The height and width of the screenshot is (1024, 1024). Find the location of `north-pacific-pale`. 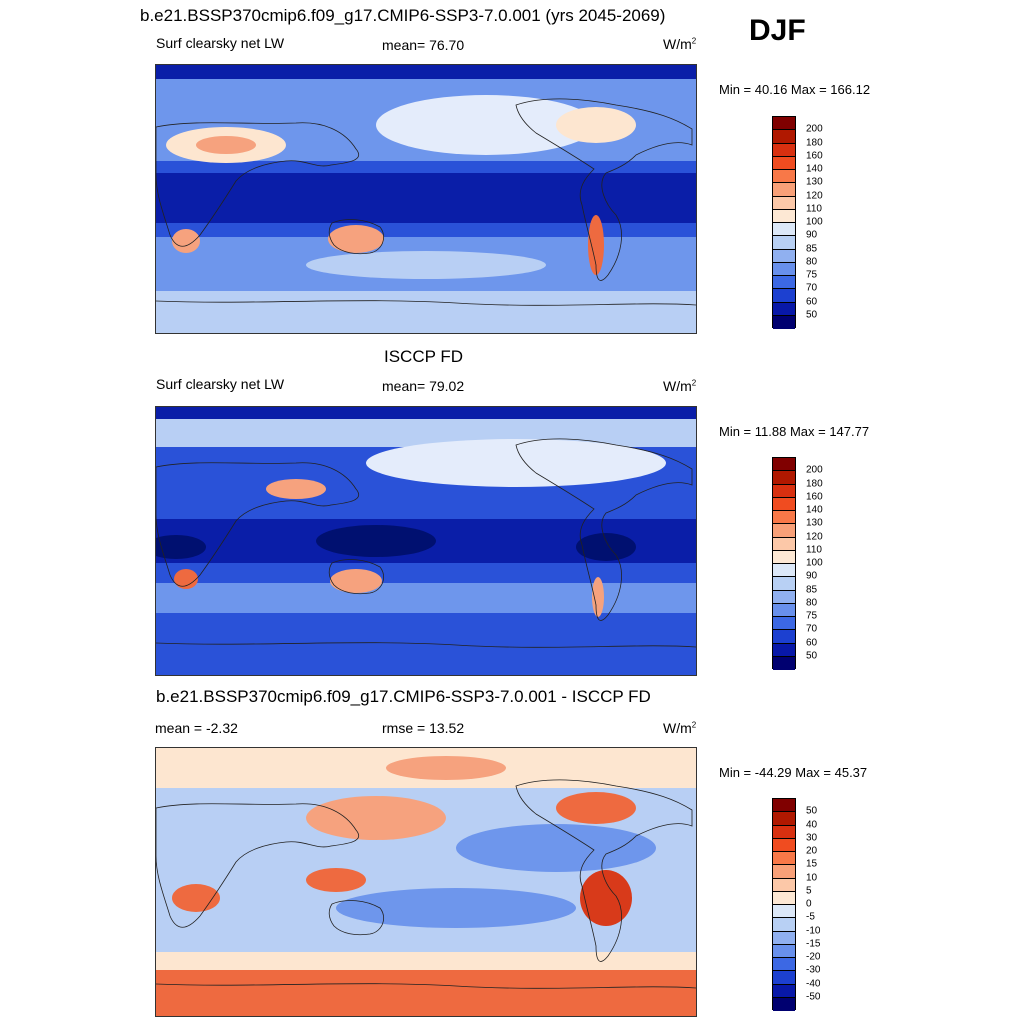

north-pacific-pale is located at coordinates (486, 125).